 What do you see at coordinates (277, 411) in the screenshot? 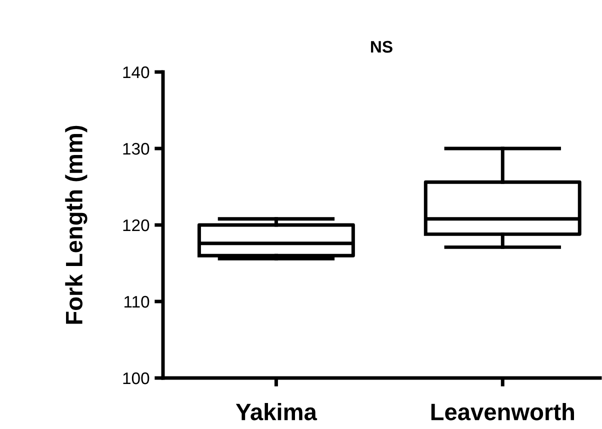
I see `x-tick-label: Yakima` at bounding box center [277, 411].